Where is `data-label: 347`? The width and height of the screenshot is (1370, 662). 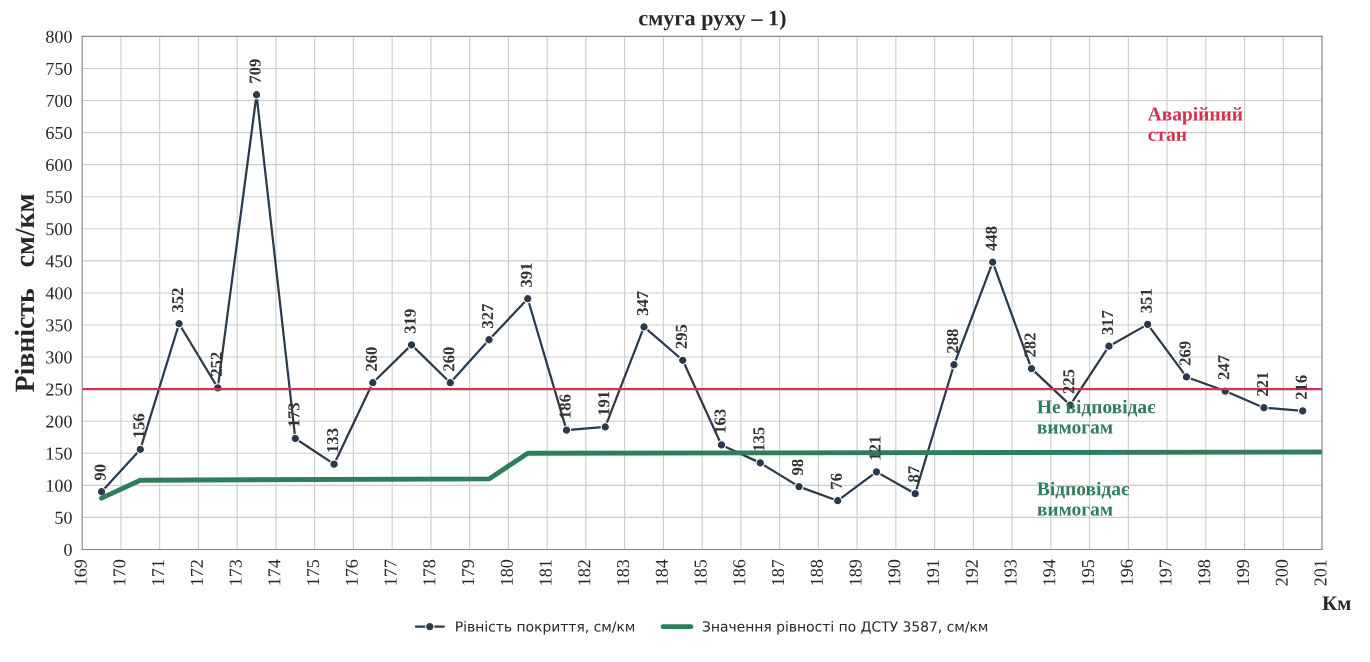
data-label: 347 is located at coordinates (642, 303).